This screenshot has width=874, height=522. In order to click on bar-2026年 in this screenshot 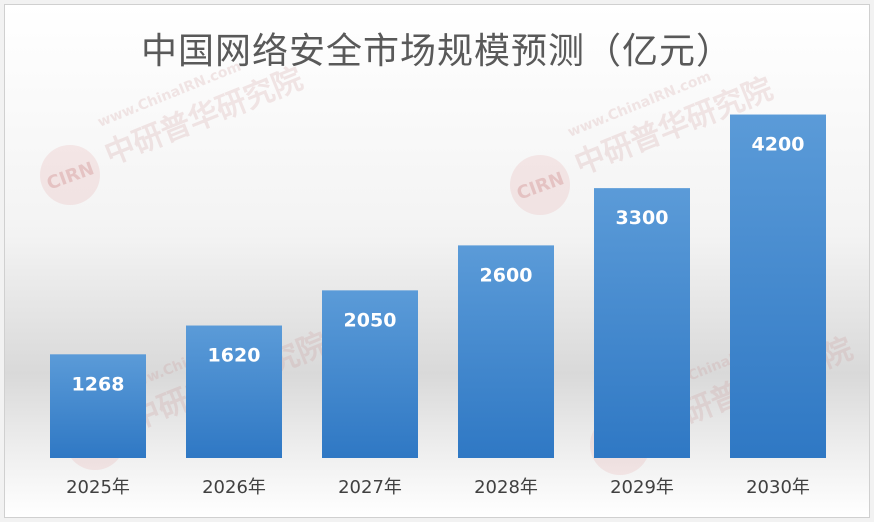, I will do `click(234, 391)`.